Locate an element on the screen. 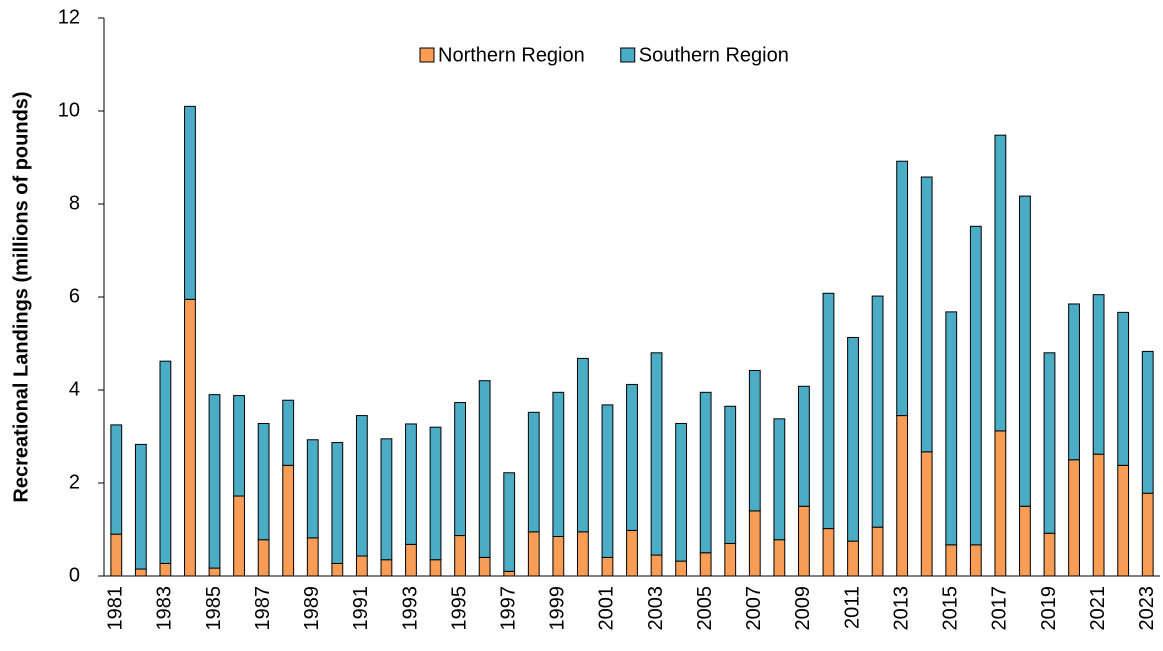 This screenshot has height=651, width=1163. x-tick-label: 2015 is located at coordinates (951, 608).